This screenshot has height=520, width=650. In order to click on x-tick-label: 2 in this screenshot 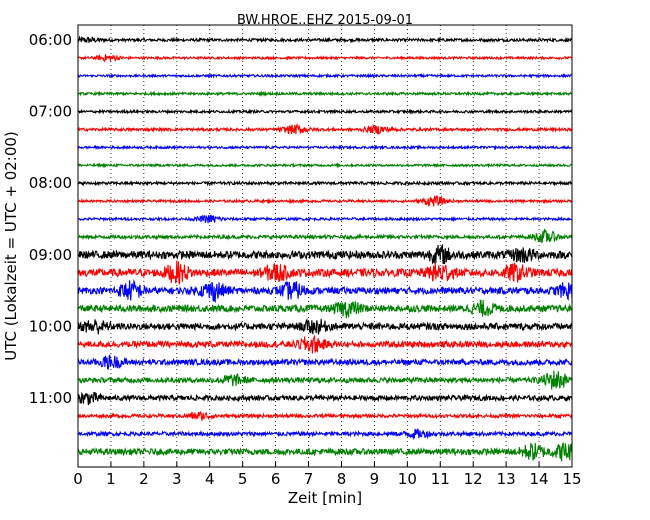, I will do `click(144, 479)`.